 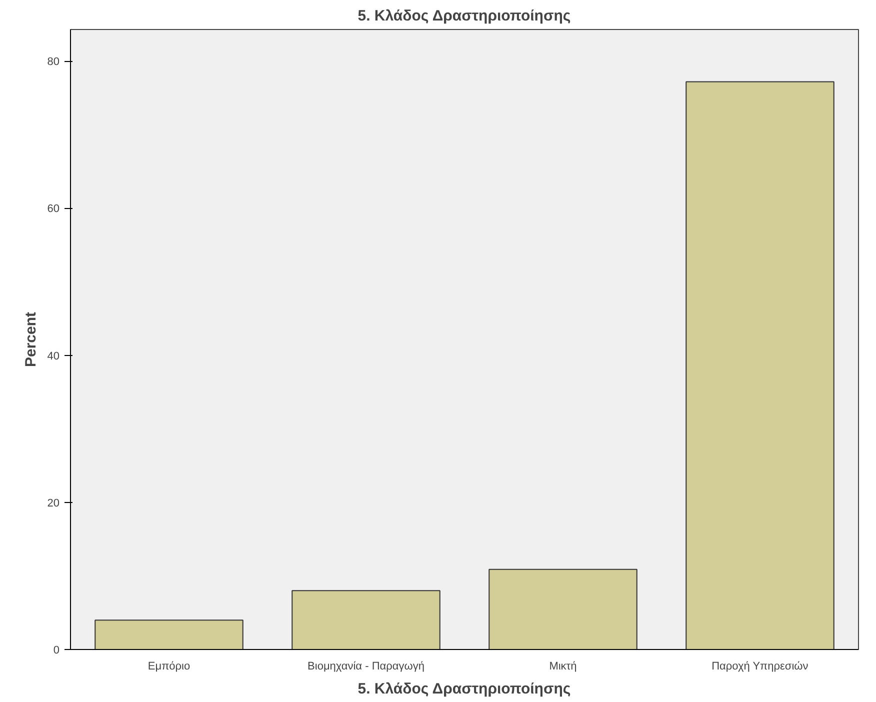 I want to click on y-tick-label: 60, so click(x=53, y=209).